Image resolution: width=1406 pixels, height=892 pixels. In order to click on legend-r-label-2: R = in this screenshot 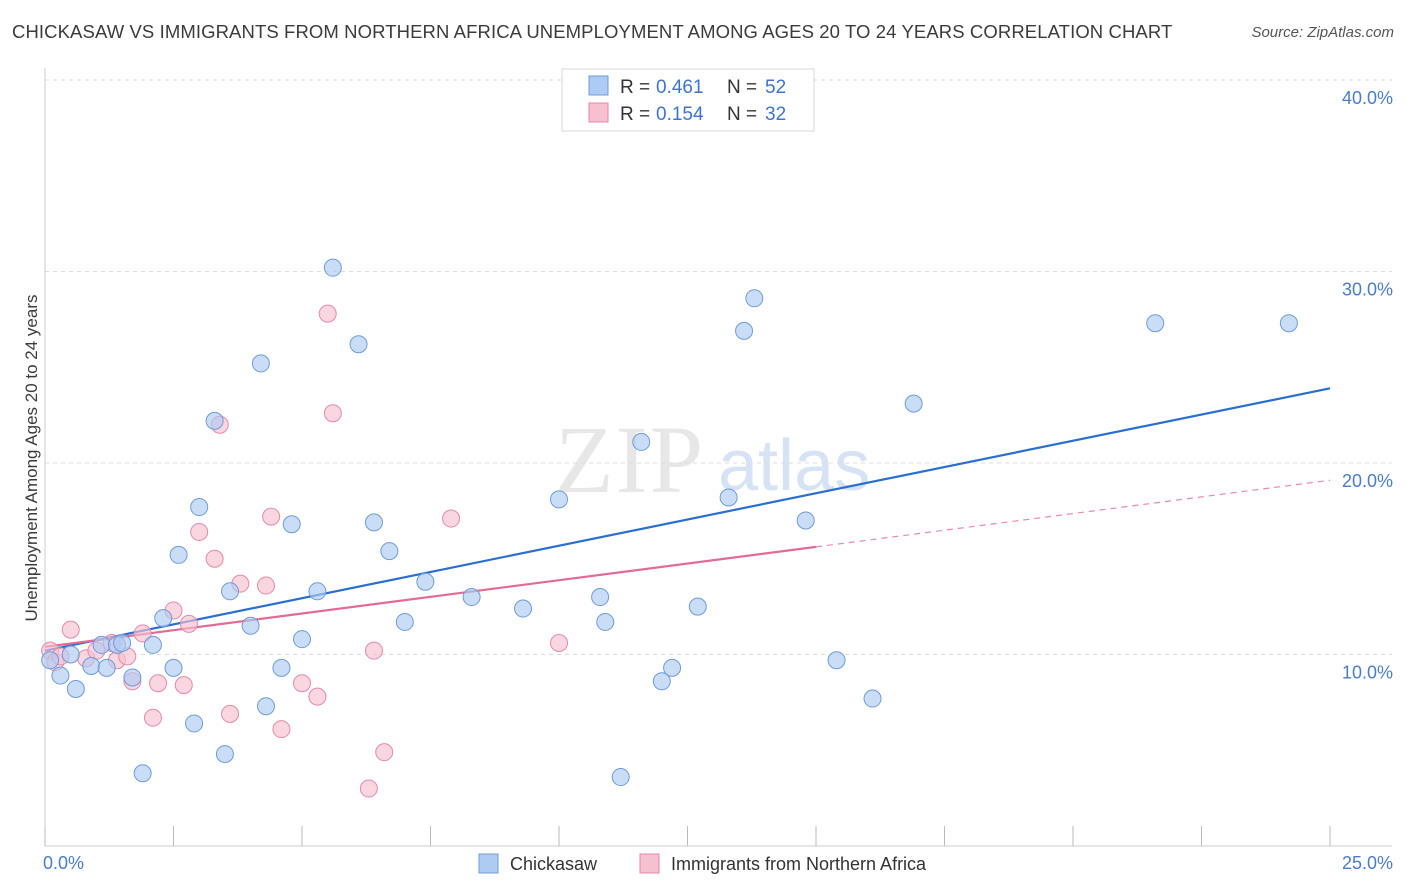, I will do `click(635, 114)`.